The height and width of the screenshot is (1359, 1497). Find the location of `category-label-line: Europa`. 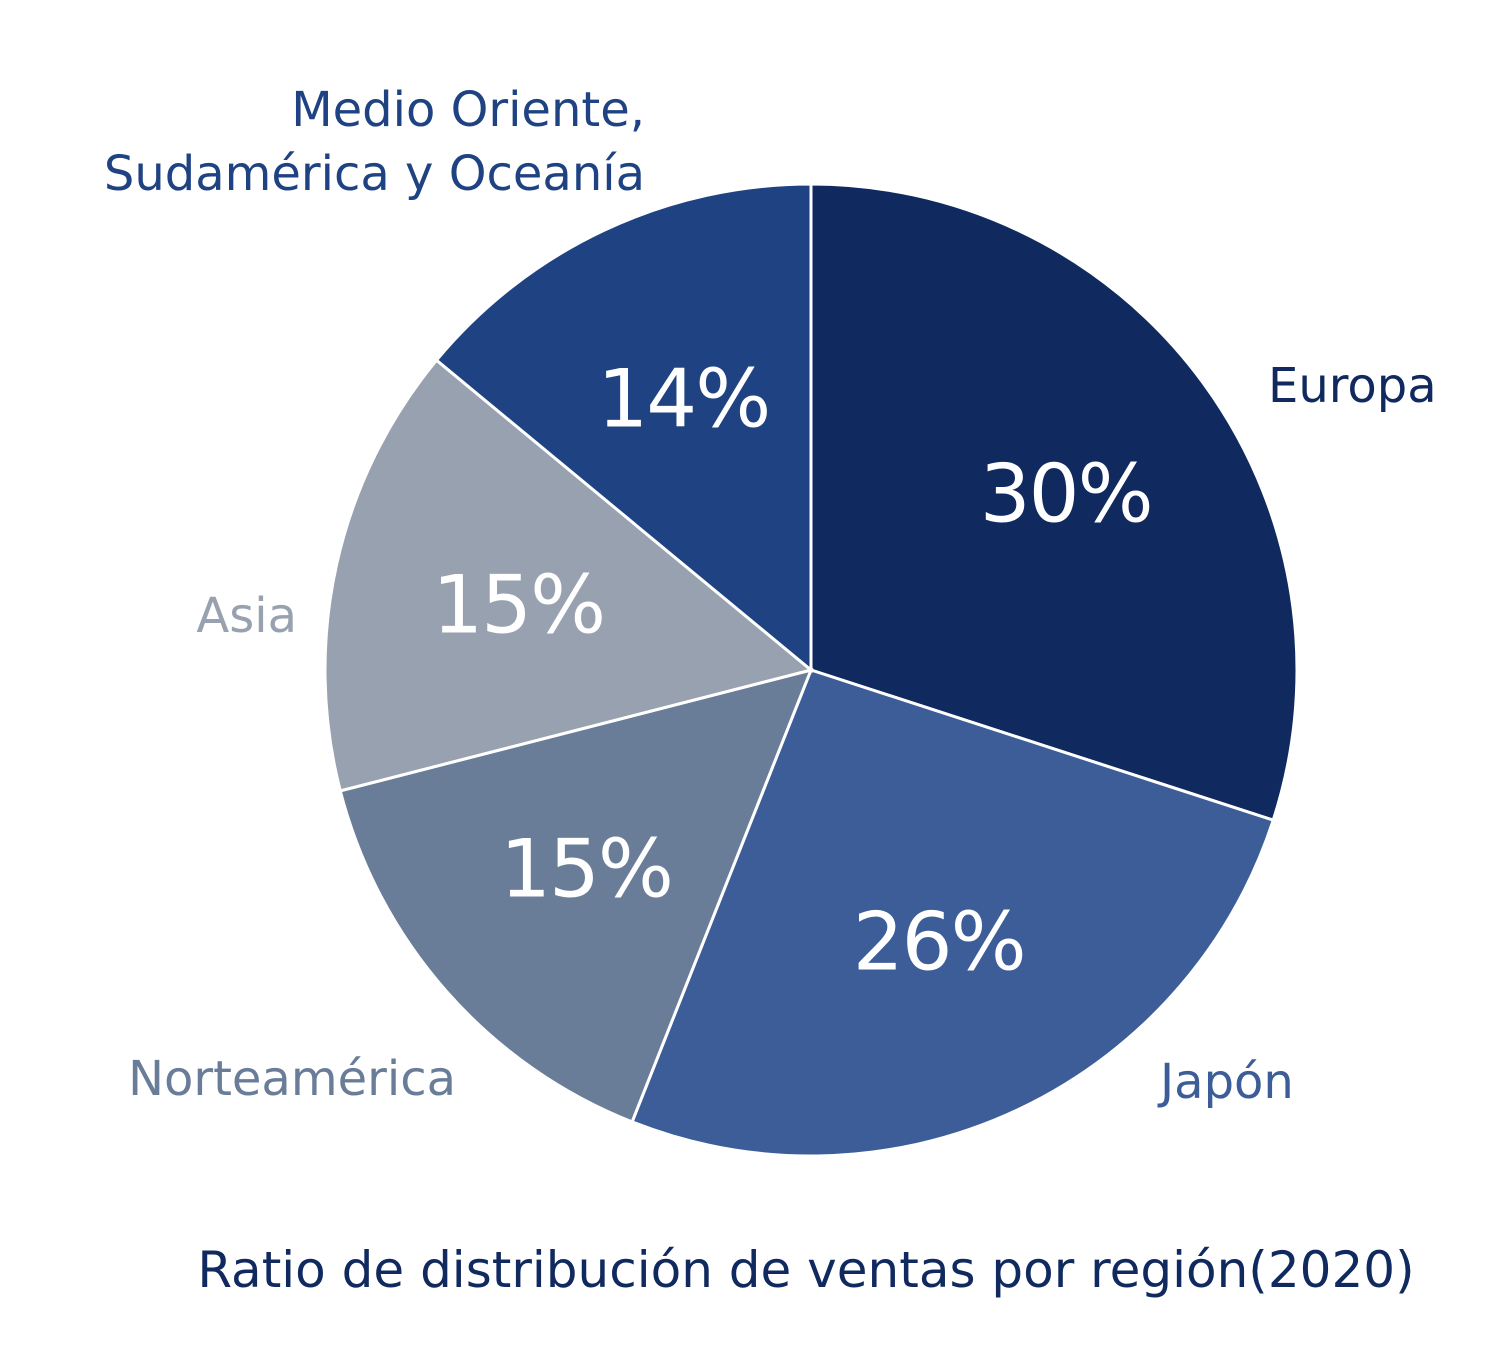

category-label-line: Europa is located at coordinates (1352, 386).